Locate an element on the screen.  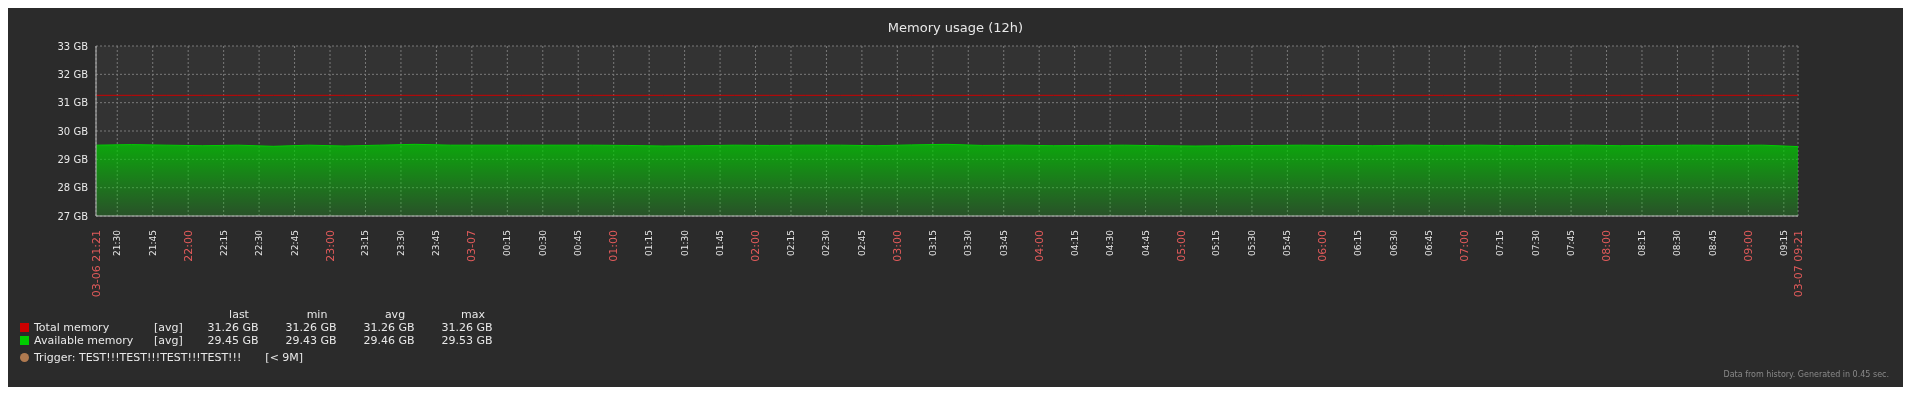
x-tick-label: 01:00 is located at coordinates (614, 246).